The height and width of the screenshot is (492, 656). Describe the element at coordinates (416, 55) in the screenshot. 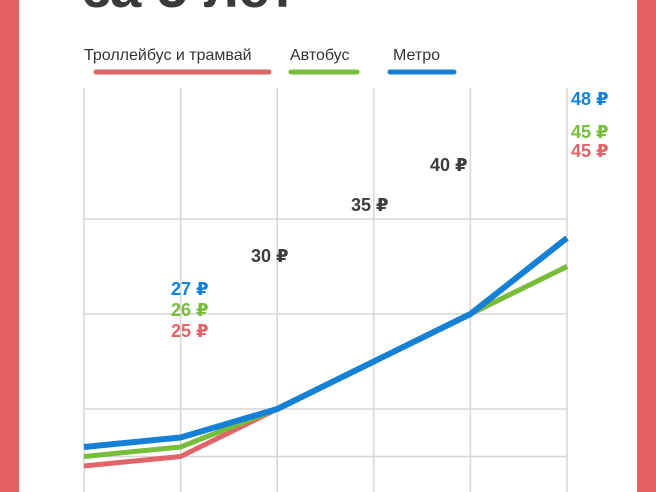

I see `legend-label: Метро` at that location.